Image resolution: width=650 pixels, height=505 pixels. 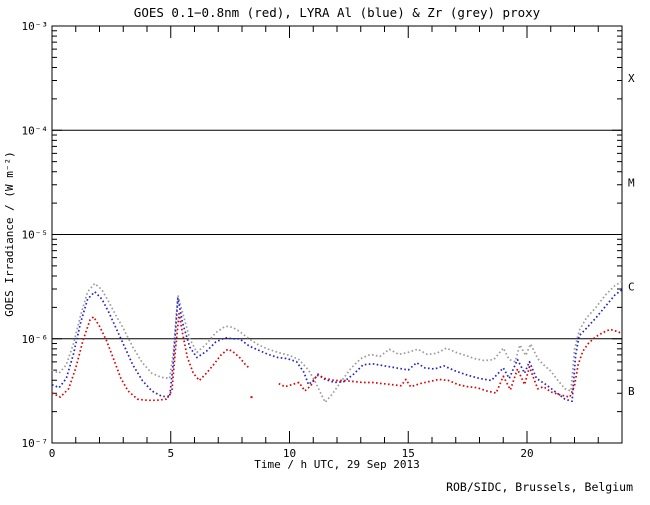 I want to click on y-tick-label: 10⁻⁵, so click(x=35, y=235).